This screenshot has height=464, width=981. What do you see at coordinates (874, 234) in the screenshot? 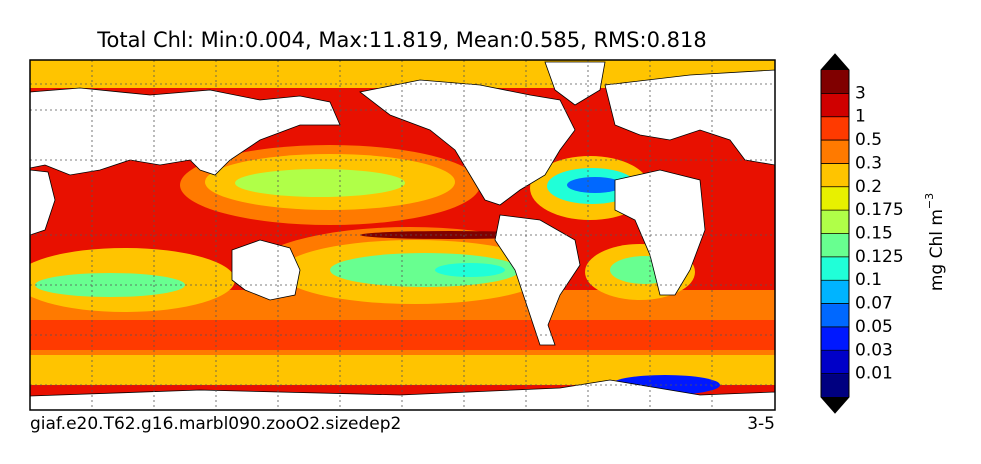
I see `colorbar-tick-label: 0.15` at bounding box center [874, 234].